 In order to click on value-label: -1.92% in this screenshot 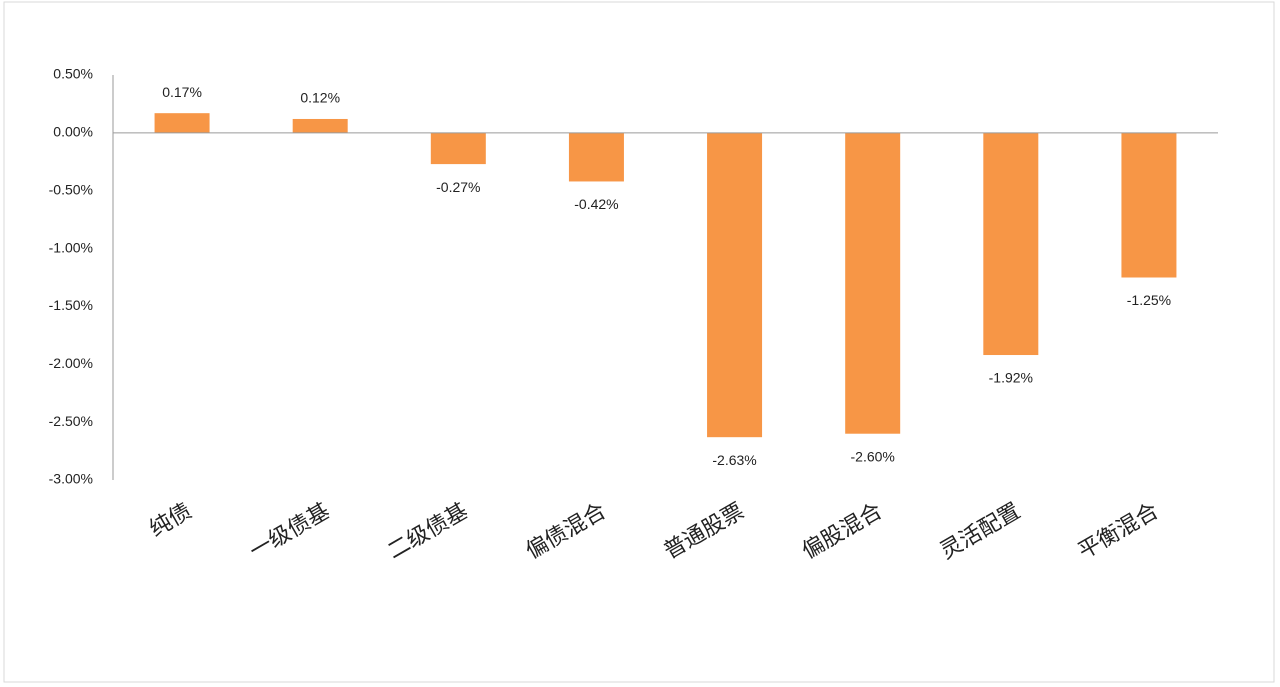, I will do `click(1011, 378)`.